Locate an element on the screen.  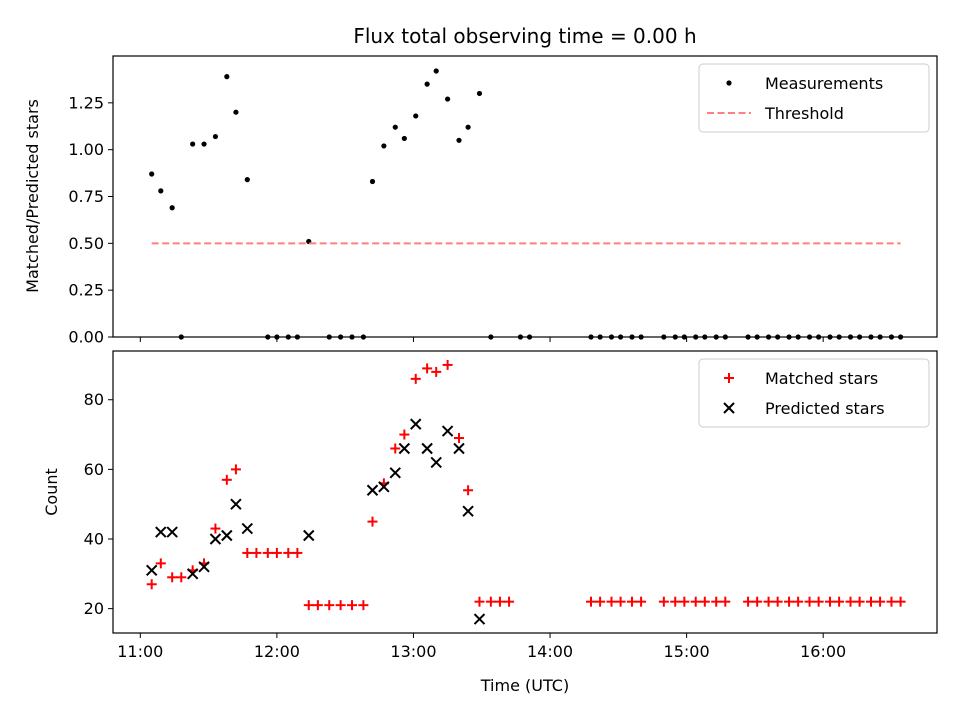
legend-label: Measurements is located at coordinates (824, 83).